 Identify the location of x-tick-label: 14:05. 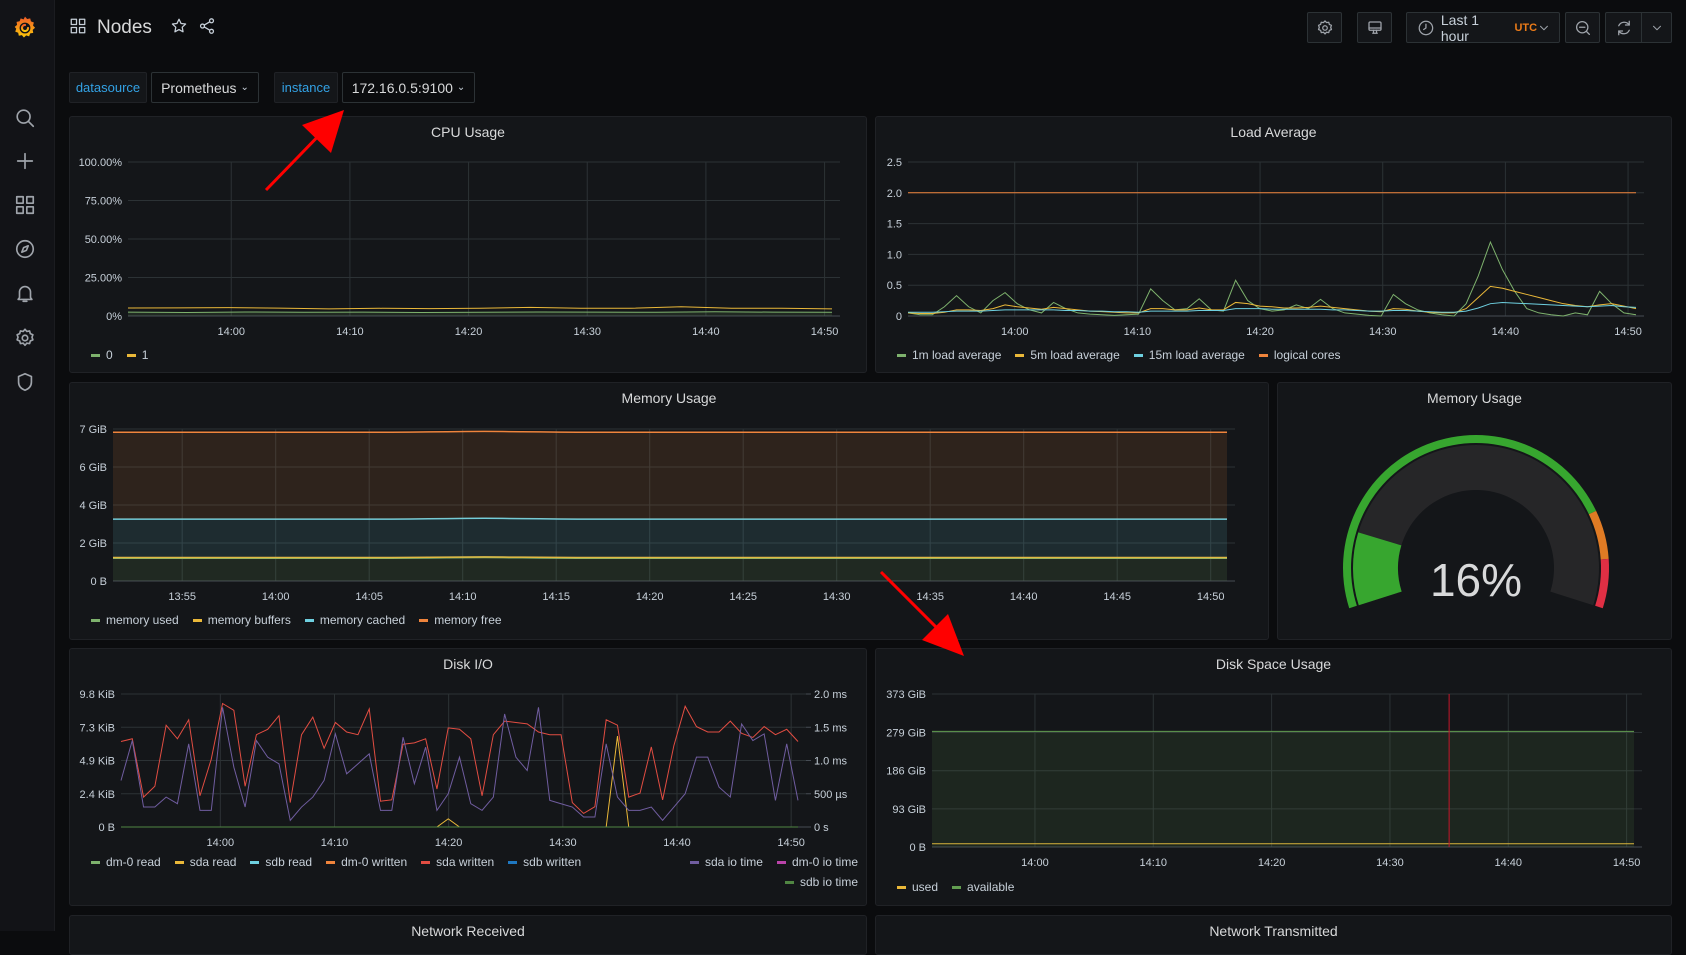
(369, 597).